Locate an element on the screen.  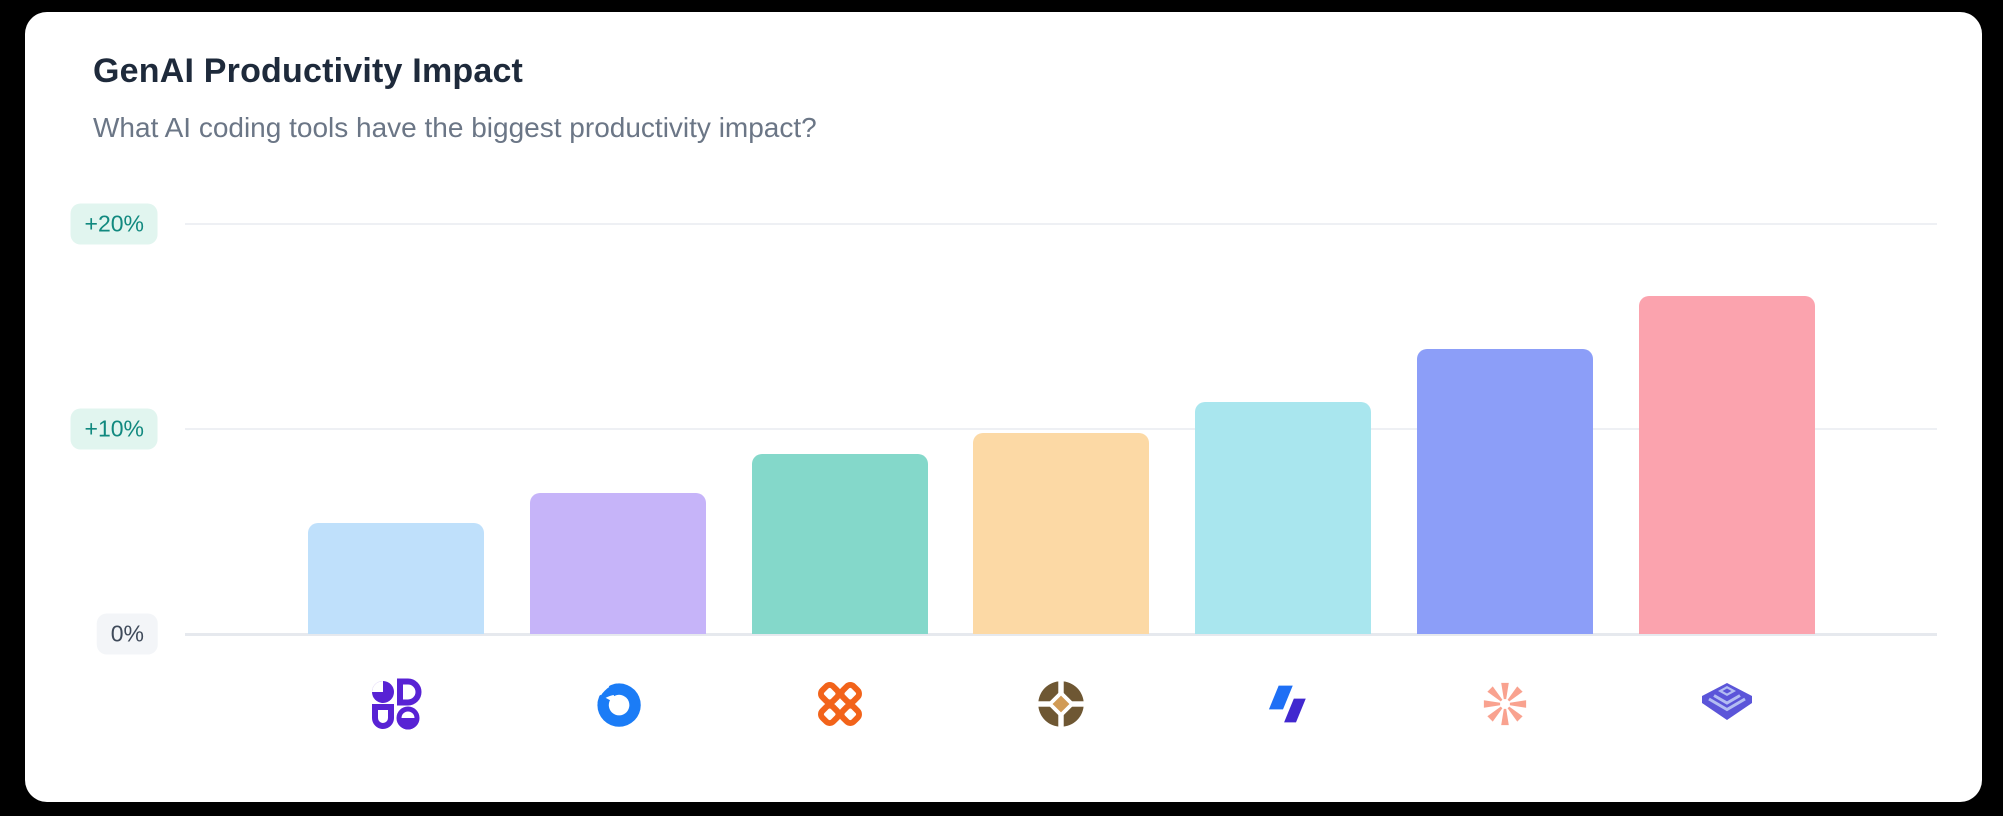
bar-purple-petals-logo is located at coordinates (396, 578).